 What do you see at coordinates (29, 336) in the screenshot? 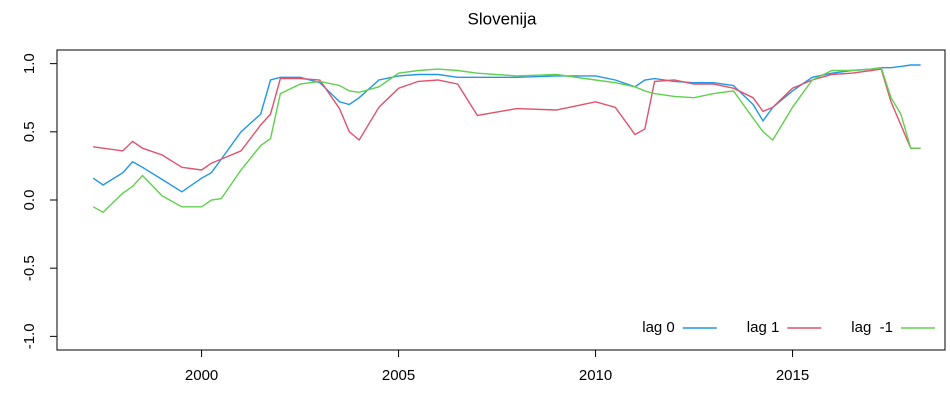
I see `y-tick-label: -1.0` at bounding box center [29, 336].